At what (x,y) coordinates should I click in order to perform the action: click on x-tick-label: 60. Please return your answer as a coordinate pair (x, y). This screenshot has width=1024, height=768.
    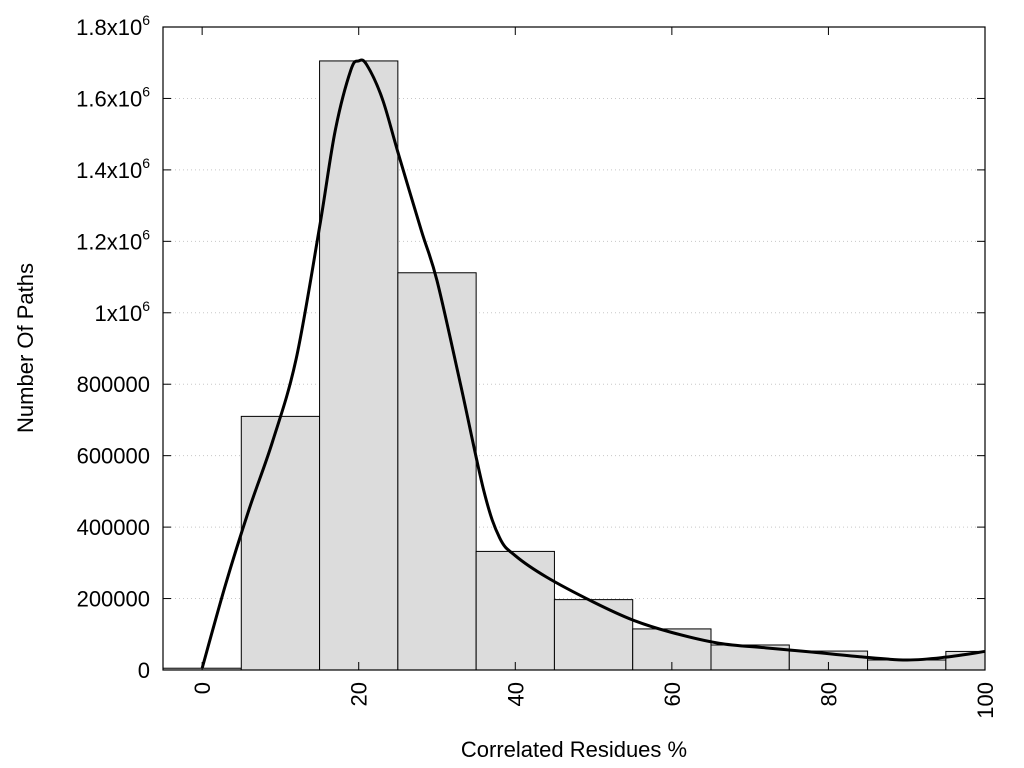
    Looking at the image, I should click on (672, 694).